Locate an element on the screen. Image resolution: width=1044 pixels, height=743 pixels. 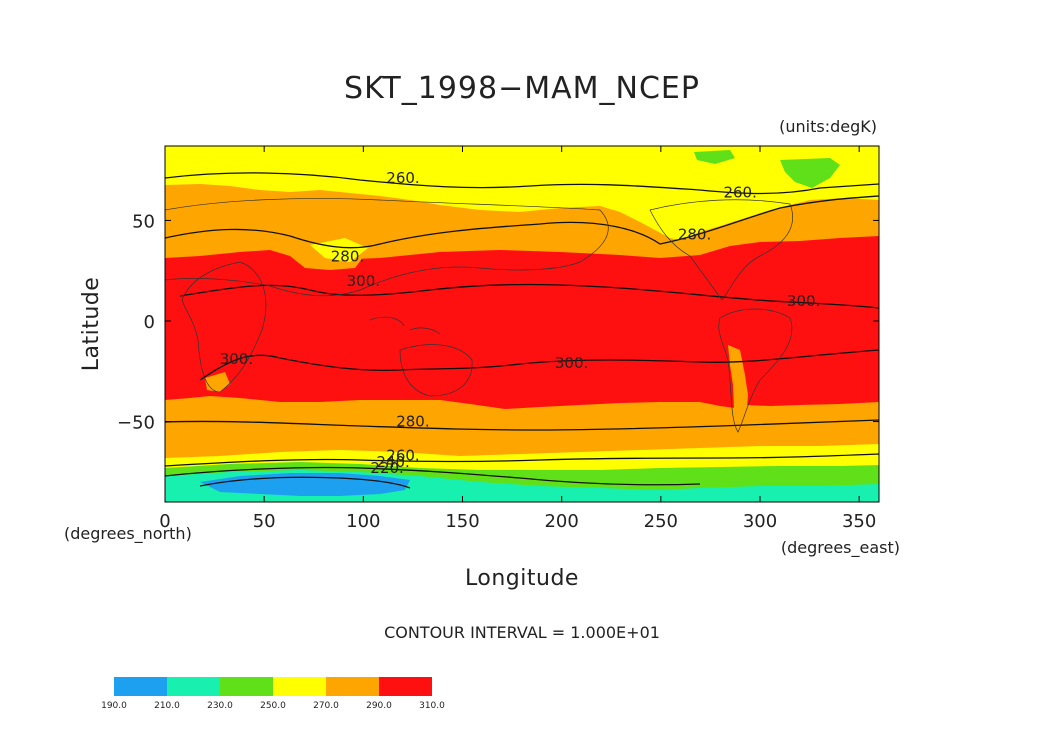
contour-220-south is located at coordinates (305, 482).